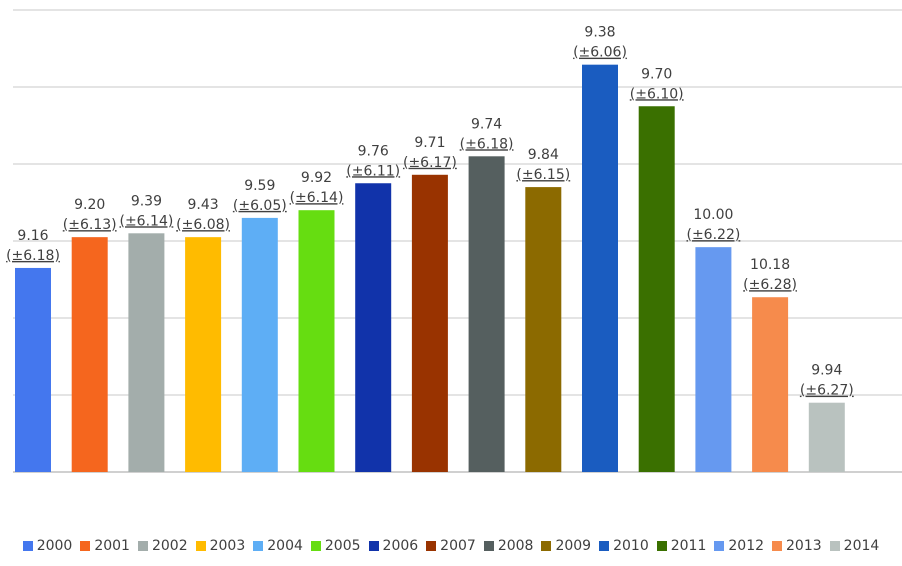 This screenshot has width=902, height=566. Describe the element at coordinates (203, 205) in the screenshot. I see `data-label-2003: 9.43` at that location.